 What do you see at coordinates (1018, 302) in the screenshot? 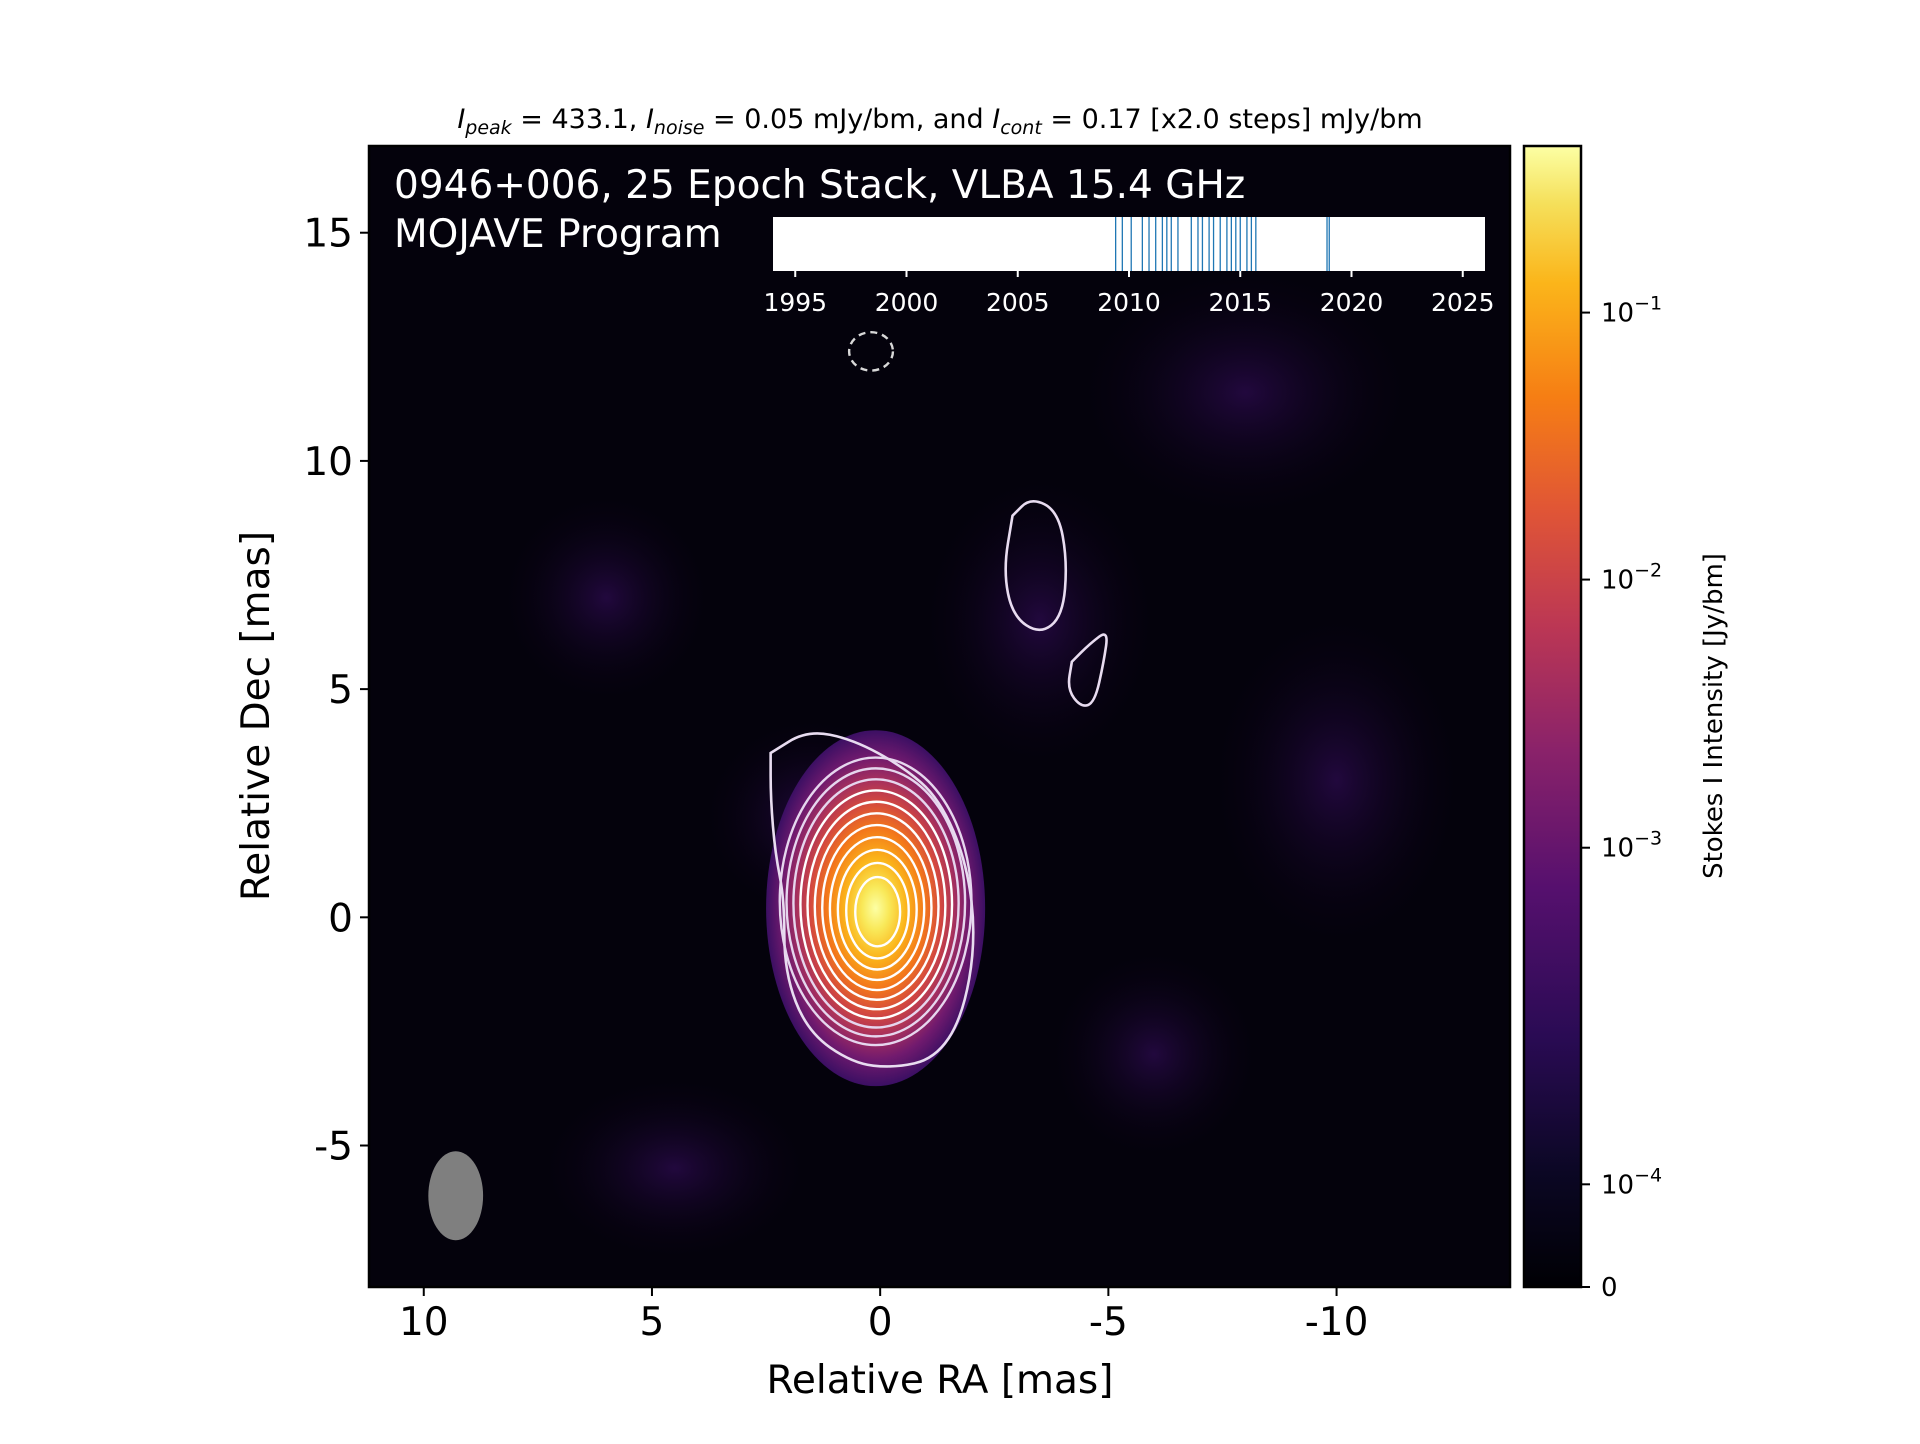
I see `timeline-tick-label: 2005` at bounding box center [1018, 302].